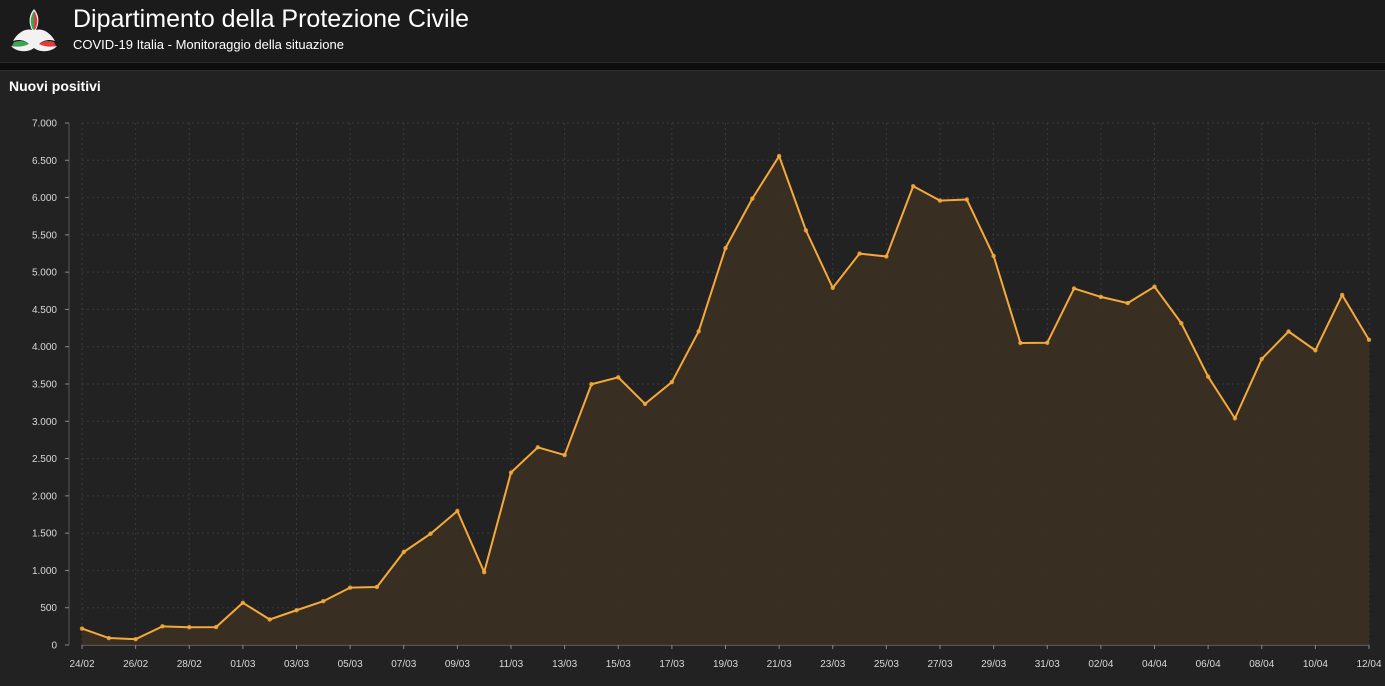 The width and height of the screenshot is (1385, 686). Describe the element at coordinates (939, 664) in the screenshot. I see `x-tick-label: 27/03` at that location.